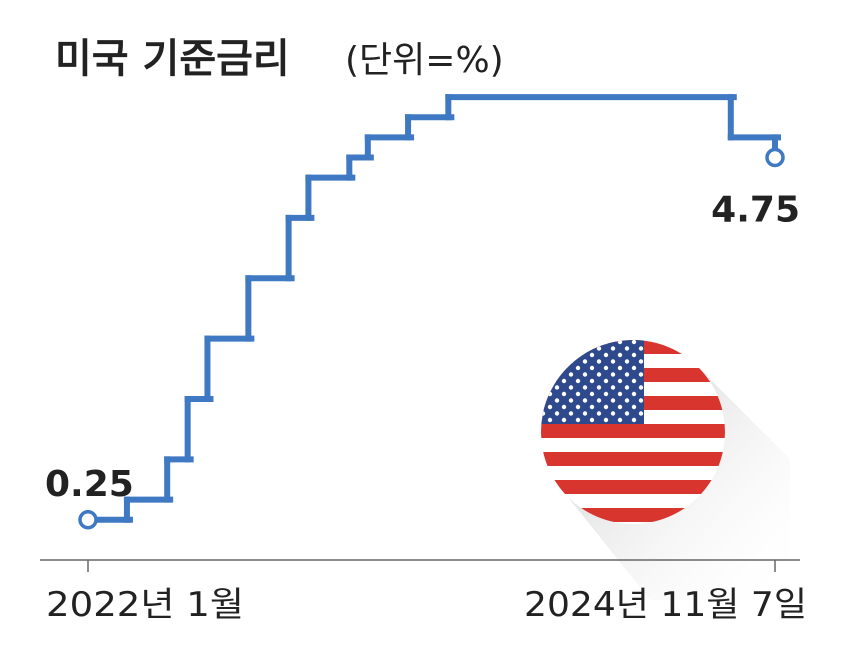 The height and width of the screenshot is (662, 848). What do you see at coordinates (665, 470) in the screenshot?
I see `flag` at bounding box center [665, 470].